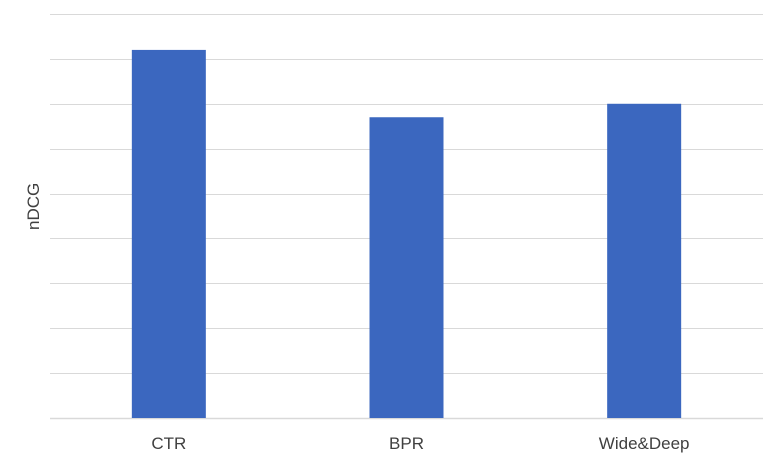 This screenshot has height=466, width=784. What do you see at coordinates (169, 443) in the screenshot?
I see `x-tick-label-ctr: CTR` at bounding box center [169, 443].